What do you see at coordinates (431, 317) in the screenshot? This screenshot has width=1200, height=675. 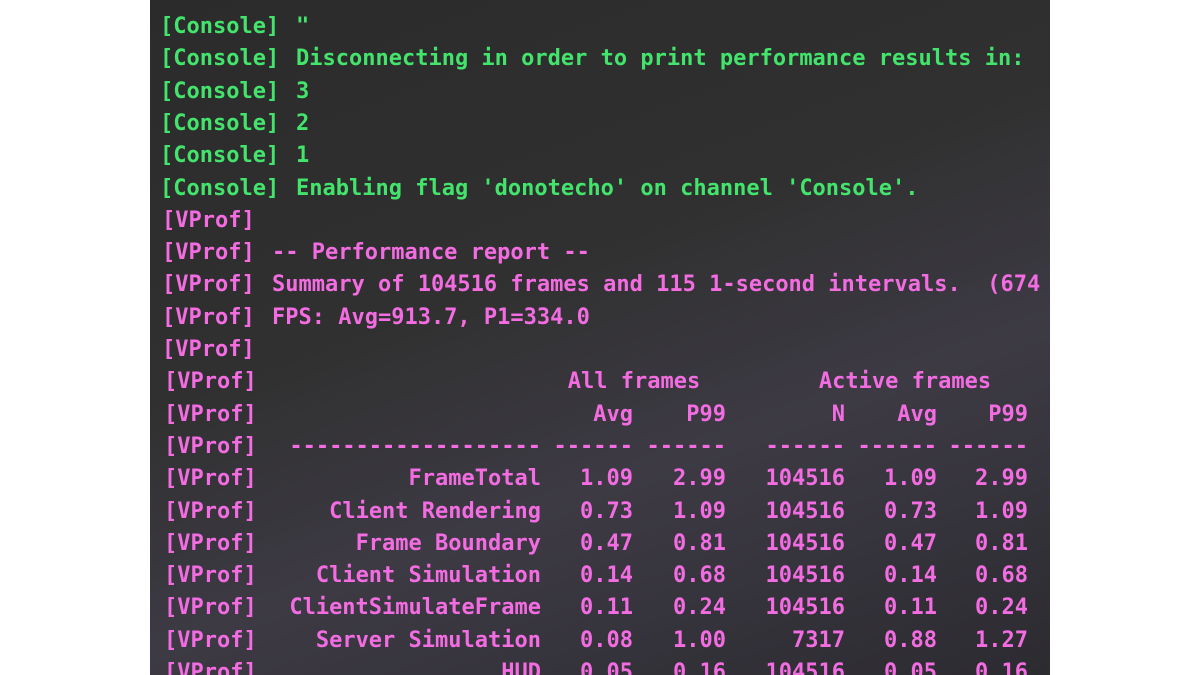 I see `vprof-text: FPS: Avg=913.7, P1=334.0` at bounding box center [431, 317].